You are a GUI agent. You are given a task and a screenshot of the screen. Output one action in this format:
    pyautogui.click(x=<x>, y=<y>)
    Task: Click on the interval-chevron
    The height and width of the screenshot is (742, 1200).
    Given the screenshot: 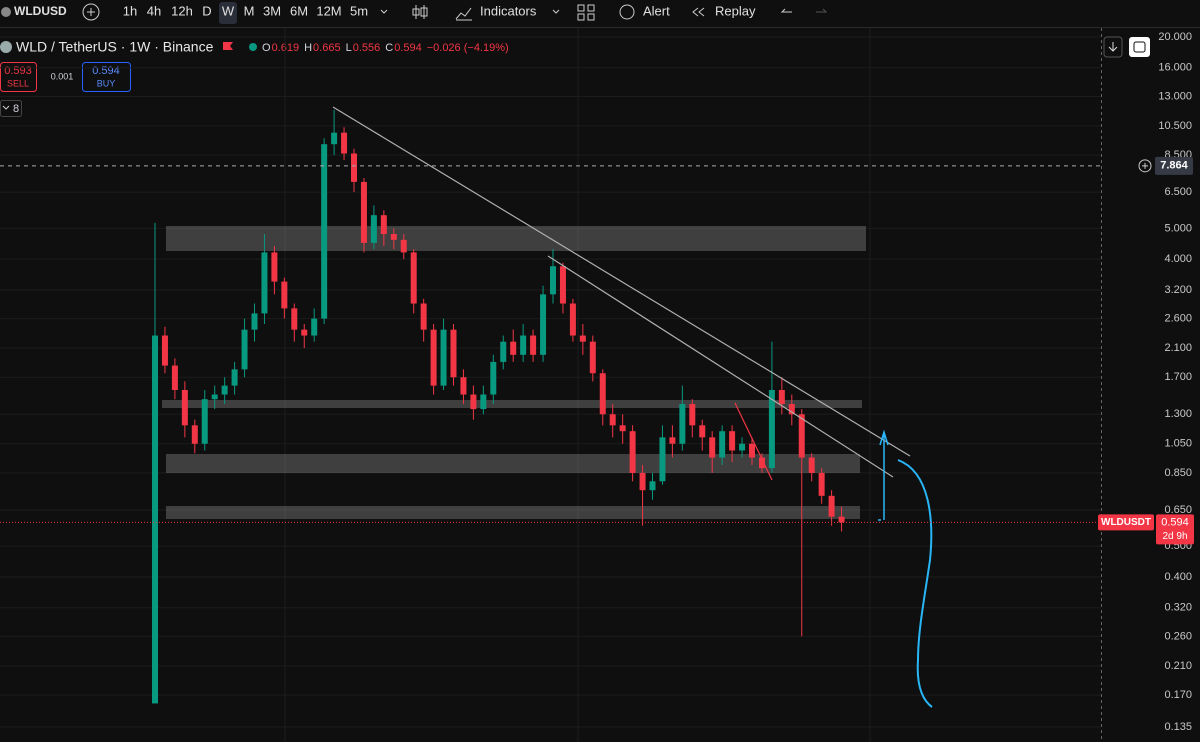 What is the action you would take?
    pyautogui.click(x=384, y=11)
    